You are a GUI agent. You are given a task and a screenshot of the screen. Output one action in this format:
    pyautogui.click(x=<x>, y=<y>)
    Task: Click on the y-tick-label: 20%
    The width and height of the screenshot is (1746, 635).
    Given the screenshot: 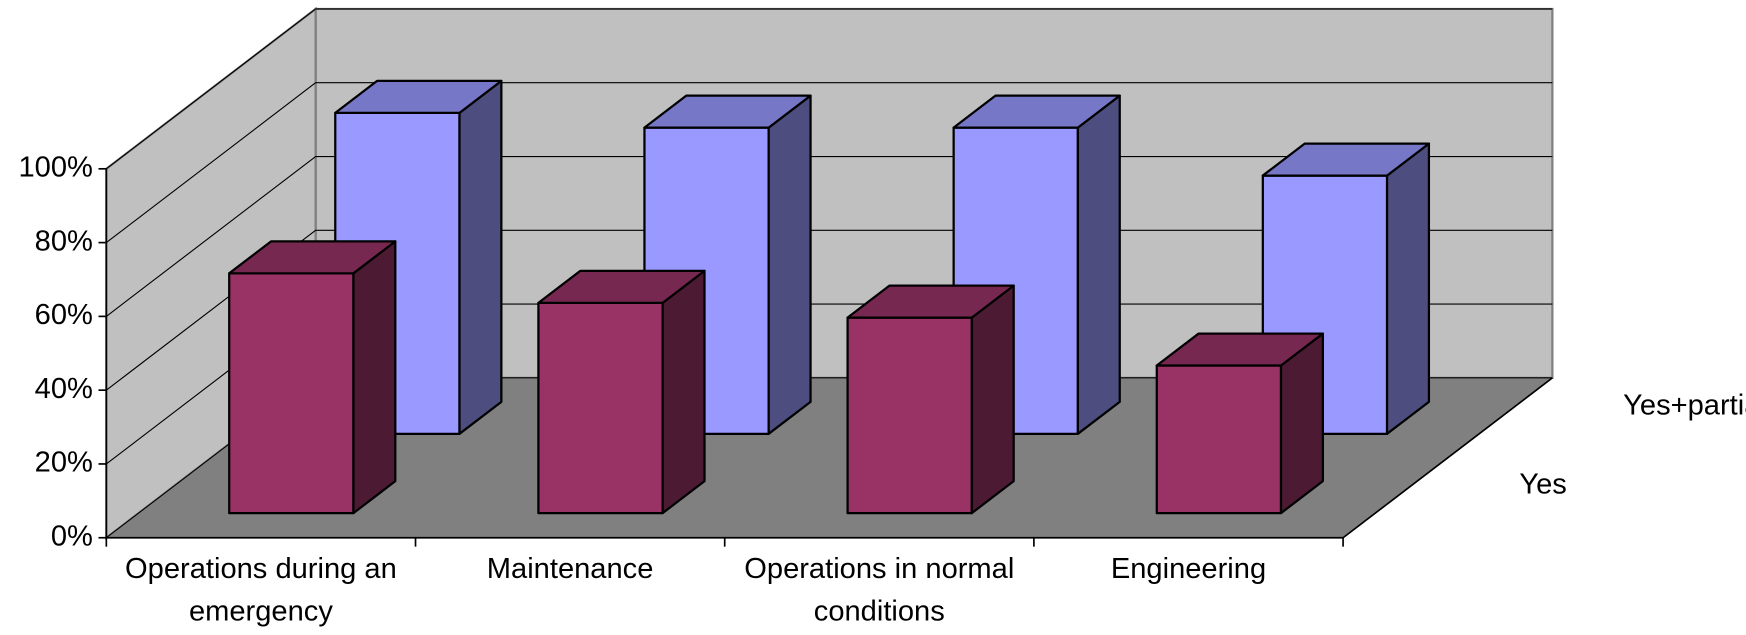 What is the action you would take?
    pyautogui.click(x=64, y=463)
    